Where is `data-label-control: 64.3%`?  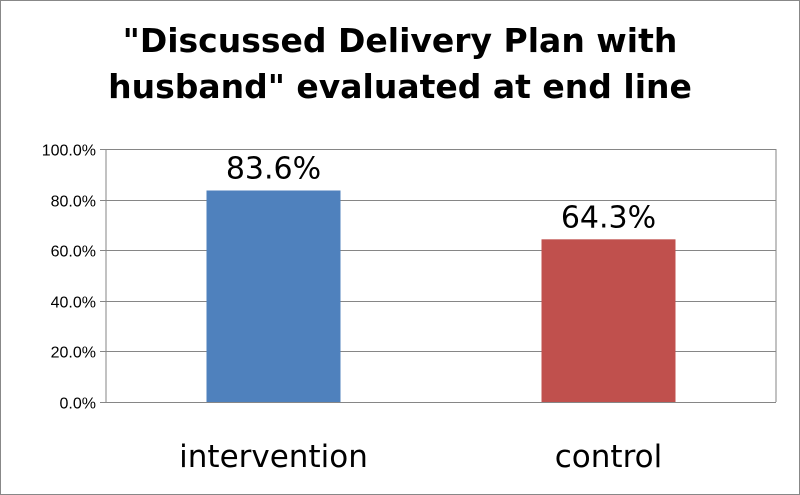 data-label-control: 64.3% is located at coordinates (608, 217).